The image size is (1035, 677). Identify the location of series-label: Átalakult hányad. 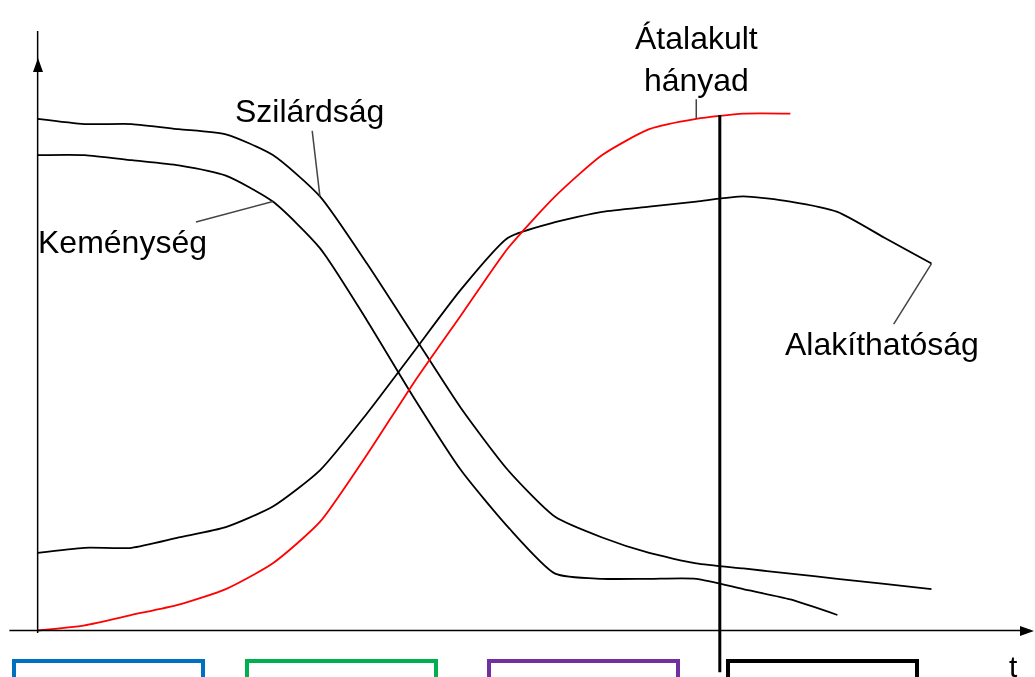
(696, 59).